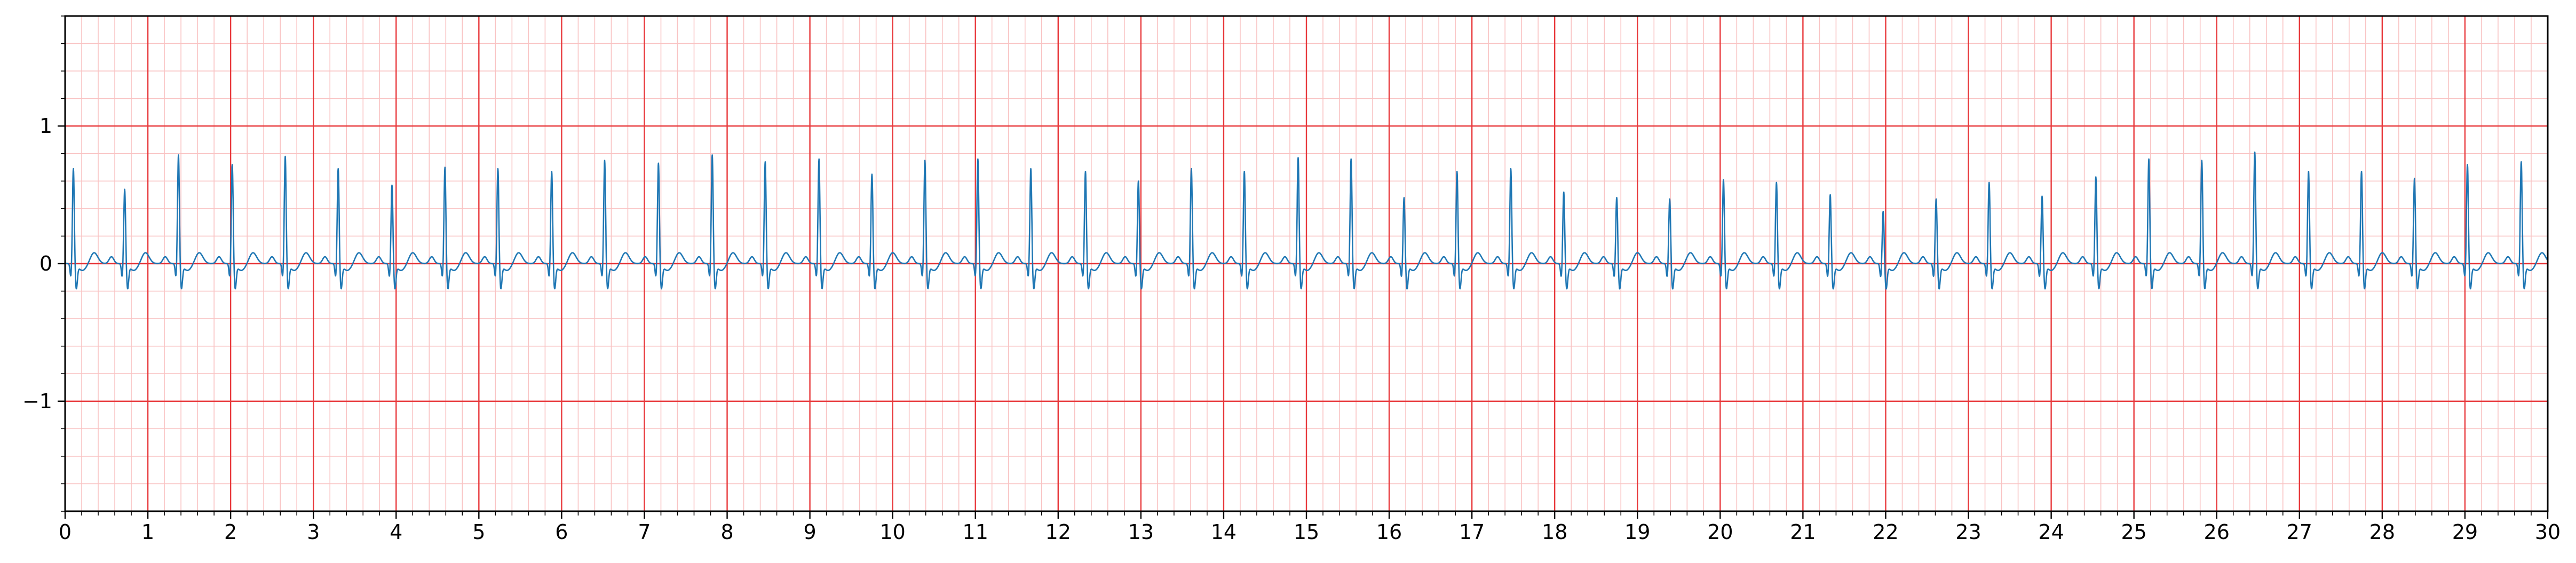 The height and width of the screenshot is (563, 2576). I want to click on x-tick-label: 23, so click(1968, 532).